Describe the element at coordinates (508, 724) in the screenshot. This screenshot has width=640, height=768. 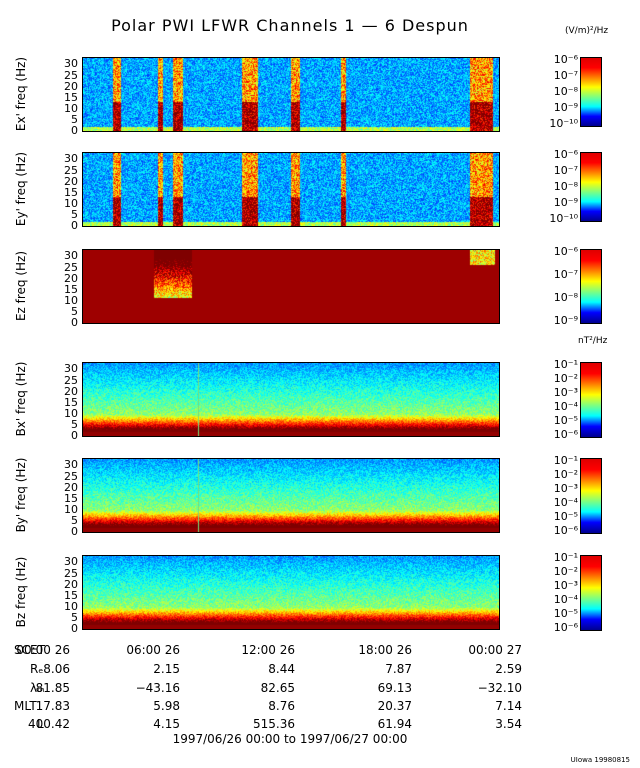
I see `ephemeris-l-cell: 3.54` at that location.